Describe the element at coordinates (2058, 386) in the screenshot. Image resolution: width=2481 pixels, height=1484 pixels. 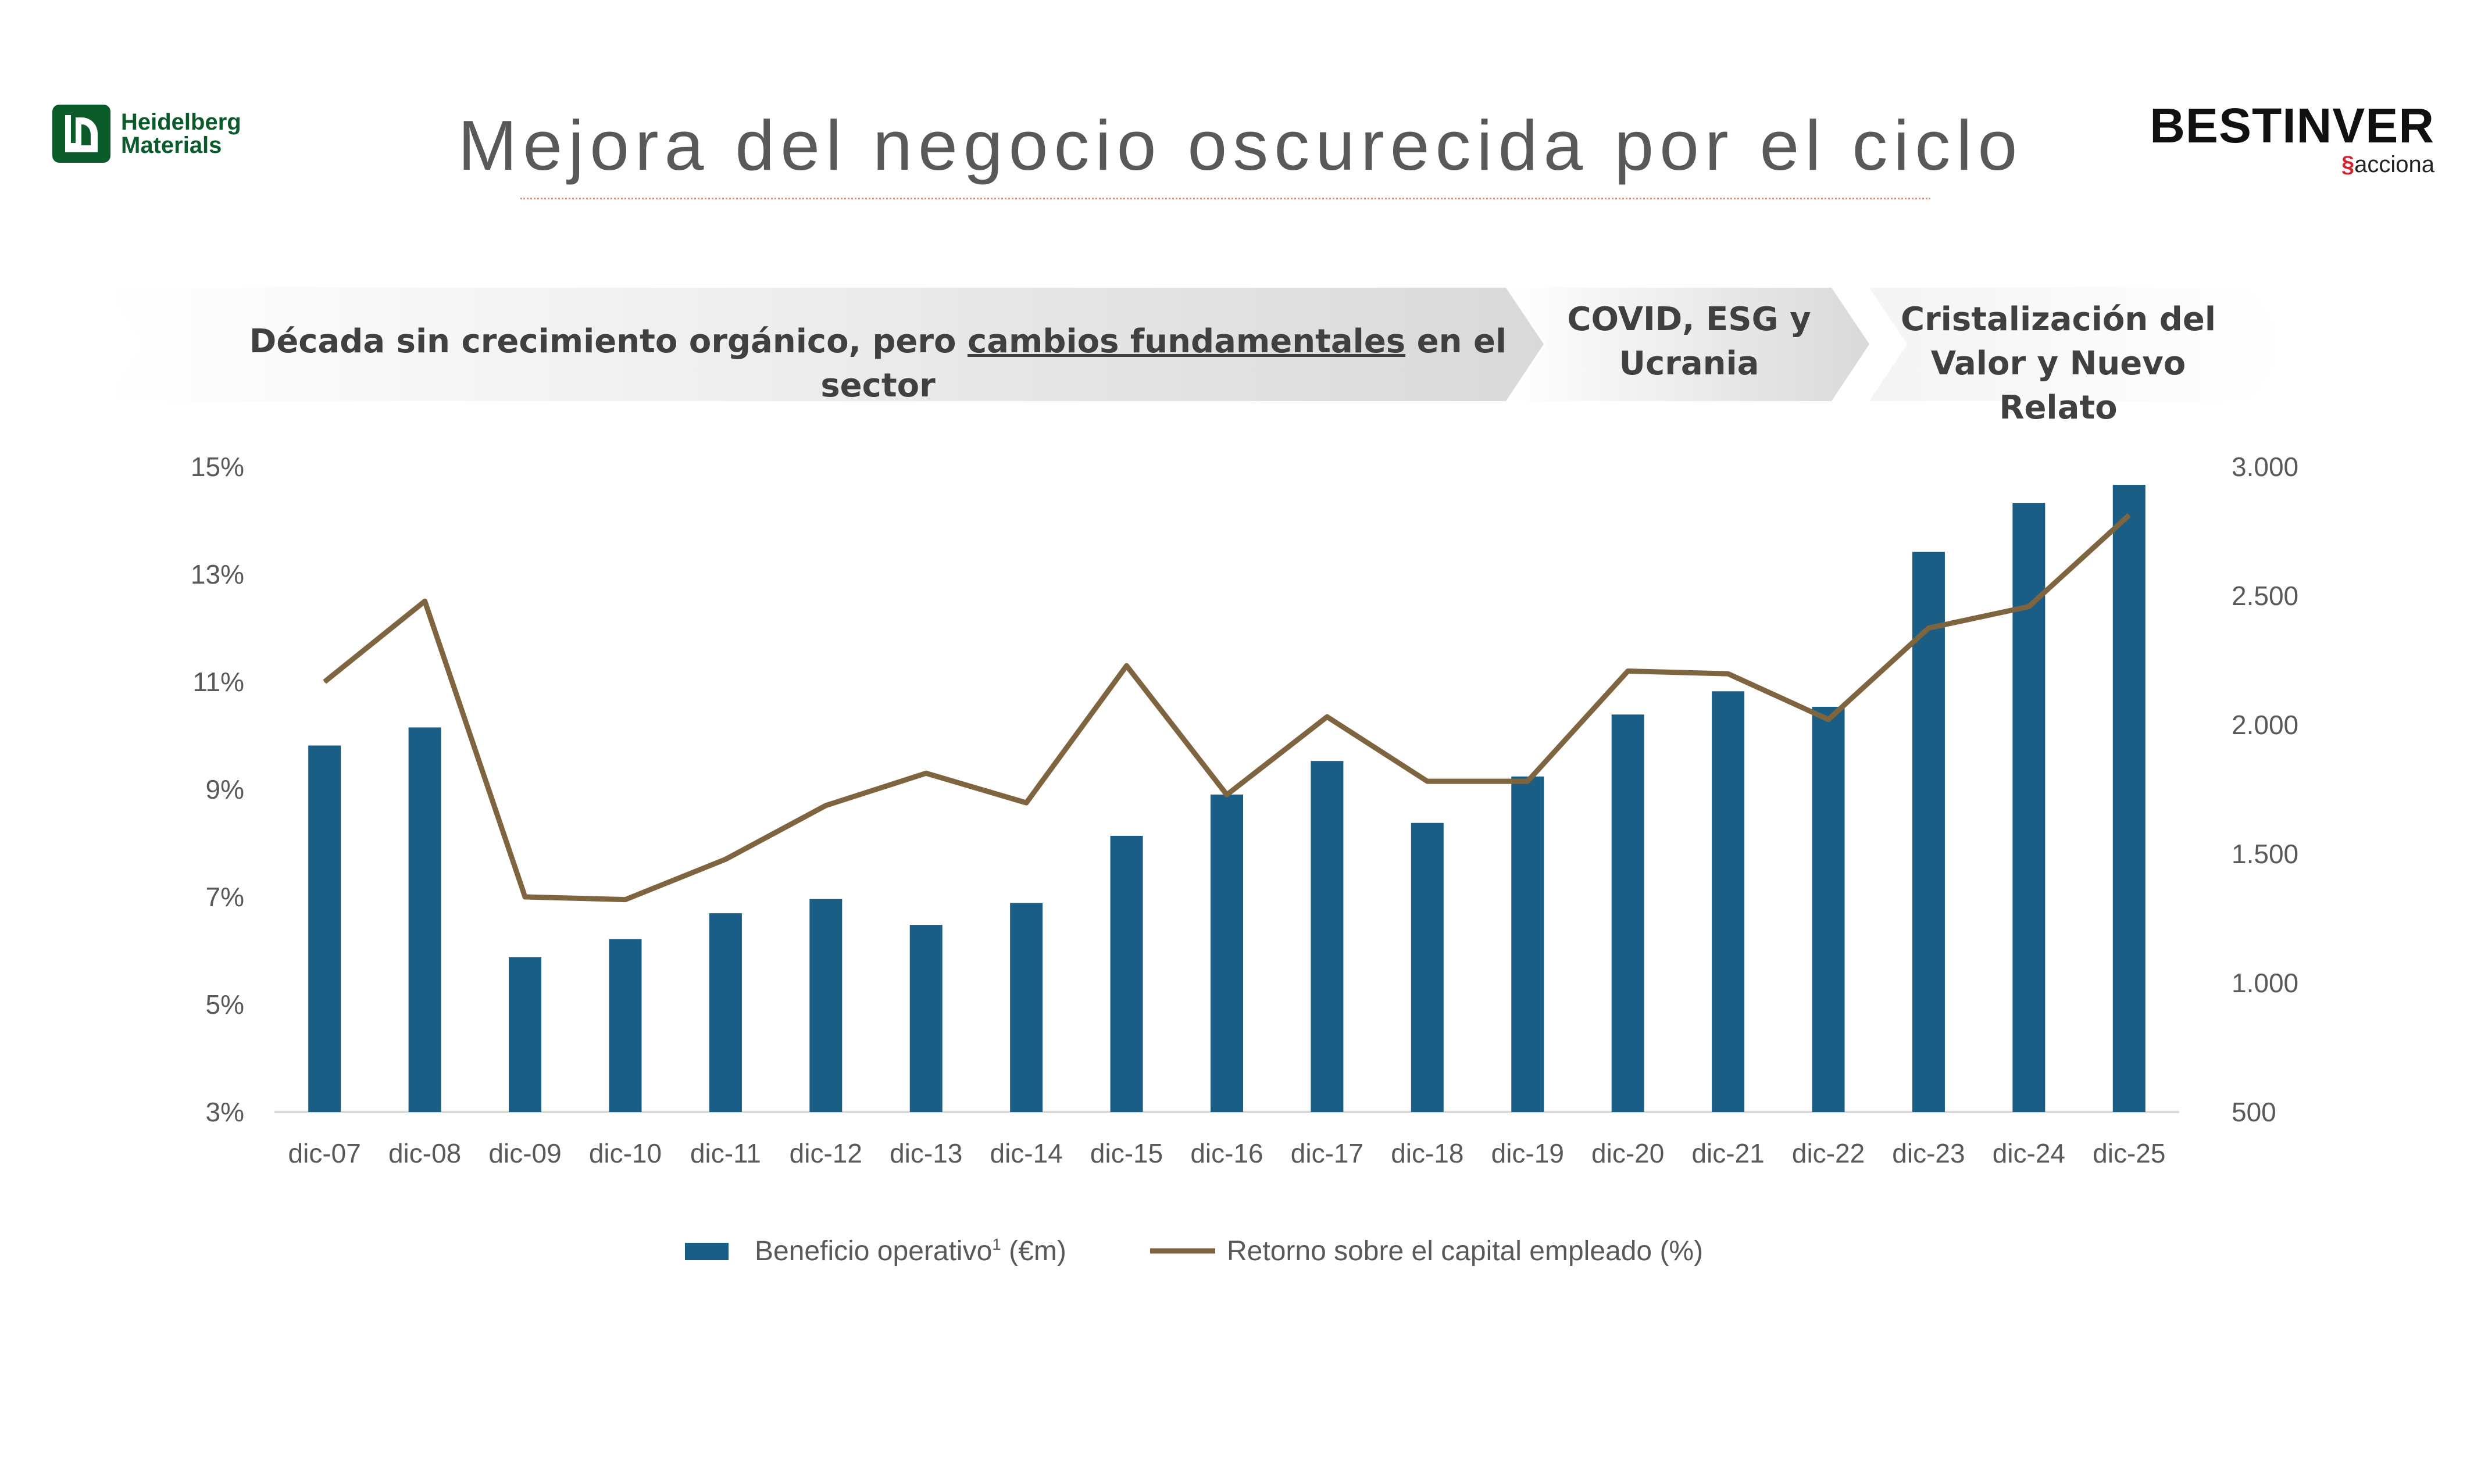
I see `phase-3-line2: Valor y Nuevo Relato` at that location.